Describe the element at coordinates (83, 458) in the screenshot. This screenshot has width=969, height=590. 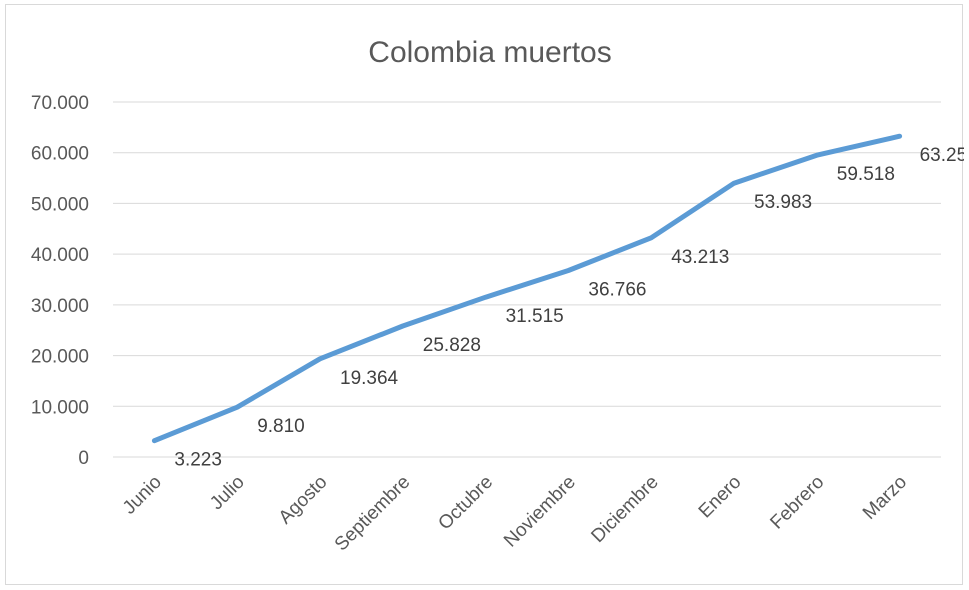
I see `y-tick-label: 0` at that location.